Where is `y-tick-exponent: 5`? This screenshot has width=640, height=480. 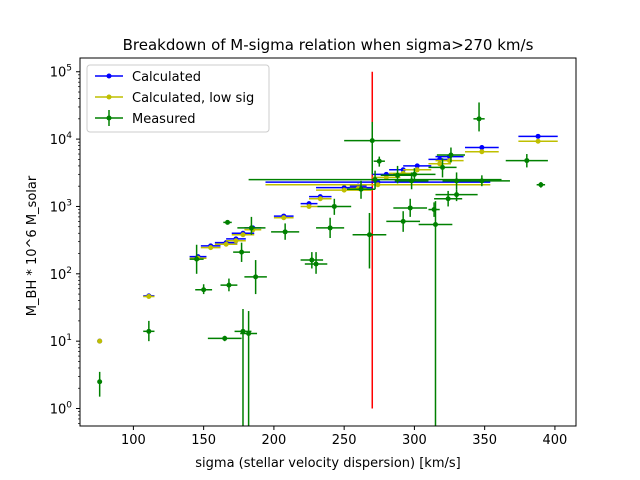 y-tick-exponent: 5 is located at coordinates (69, 69).